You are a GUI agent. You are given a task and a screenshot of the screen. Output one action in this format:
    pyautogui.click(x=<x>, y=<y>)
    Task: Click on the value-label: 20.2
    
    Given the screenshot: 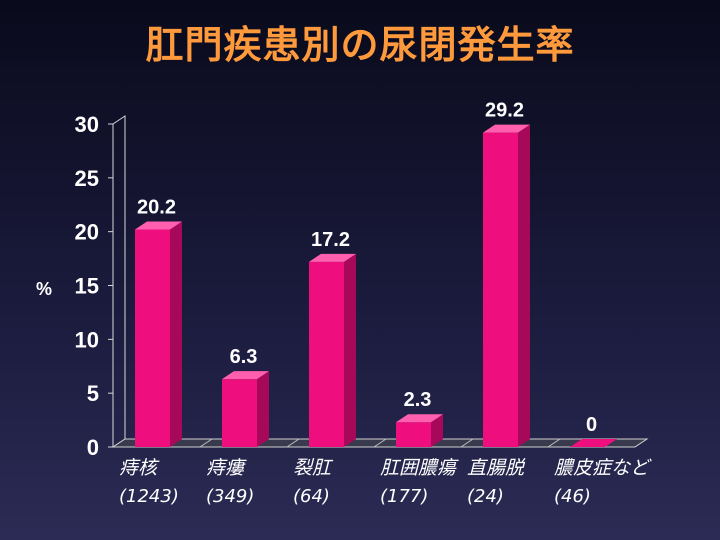 What is the action you would take?
    pyautogui.click(x=156, y=208)
    